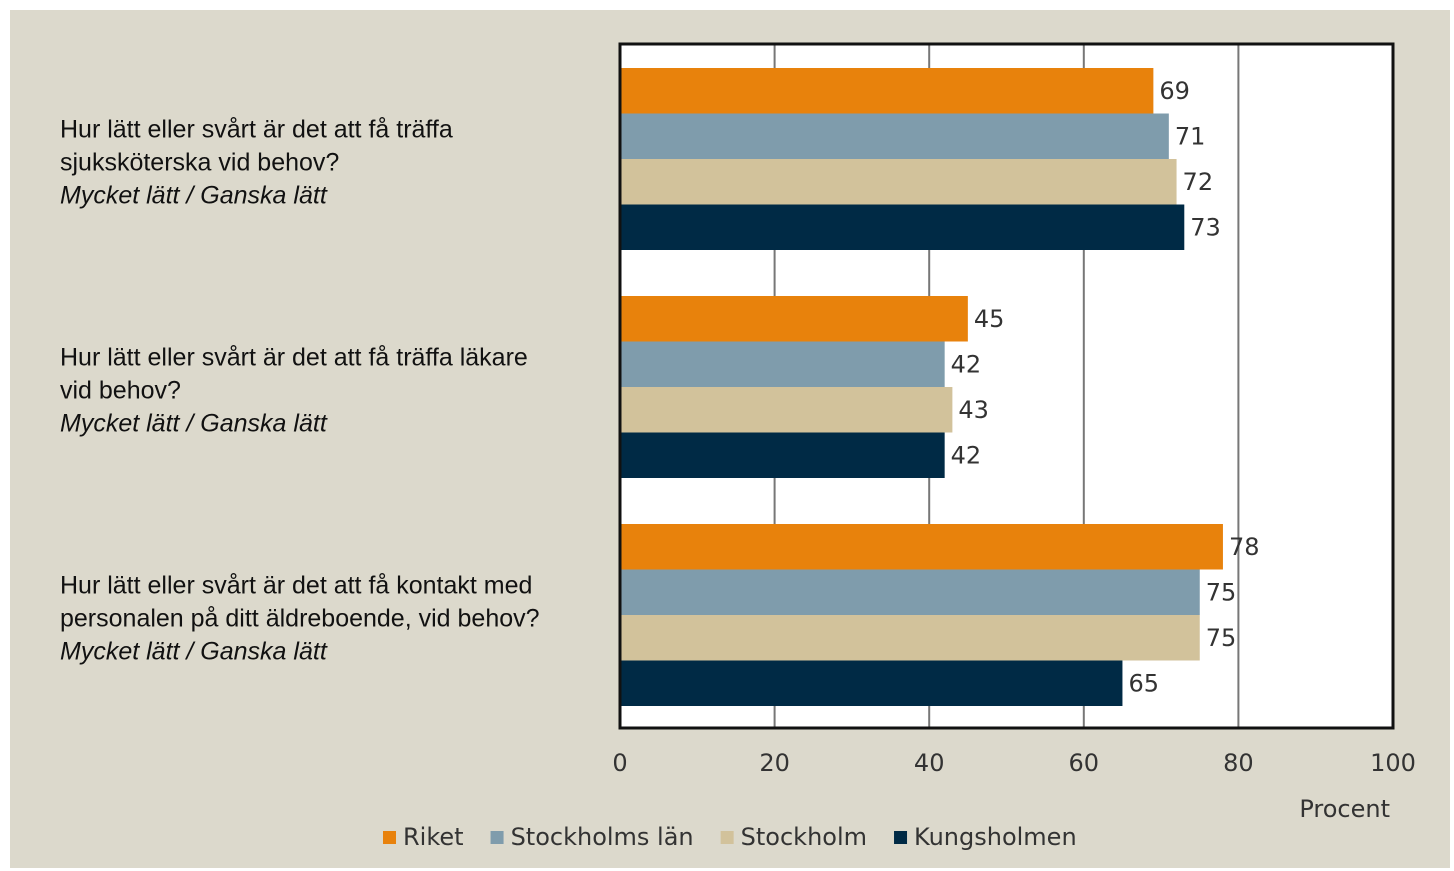 Image resolution: width=1454 pixels, height=871 pixels. Describe the element at coordinates (1174, 91) in the screenshot. I see `value-label: 69` at that location.